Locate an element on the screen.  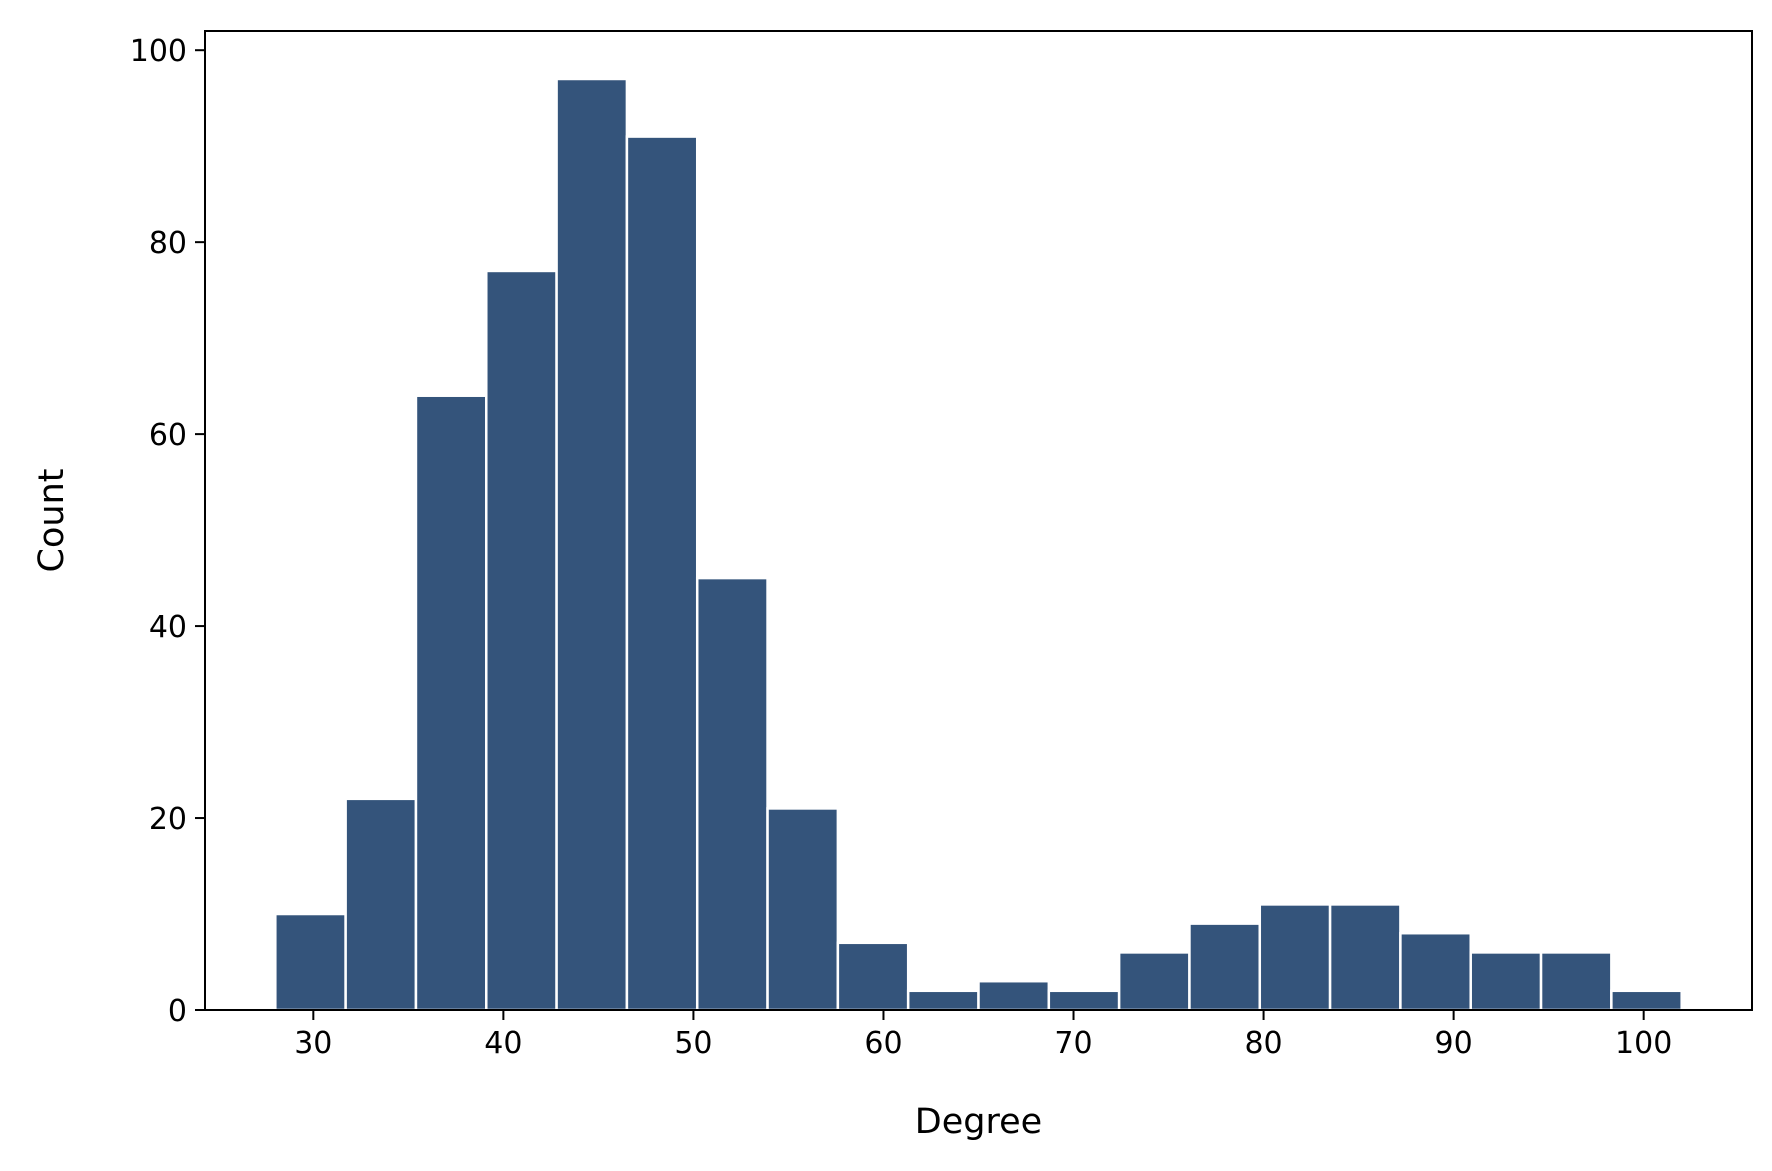
y-axis-title: Count is located at coordinates (52, 521).